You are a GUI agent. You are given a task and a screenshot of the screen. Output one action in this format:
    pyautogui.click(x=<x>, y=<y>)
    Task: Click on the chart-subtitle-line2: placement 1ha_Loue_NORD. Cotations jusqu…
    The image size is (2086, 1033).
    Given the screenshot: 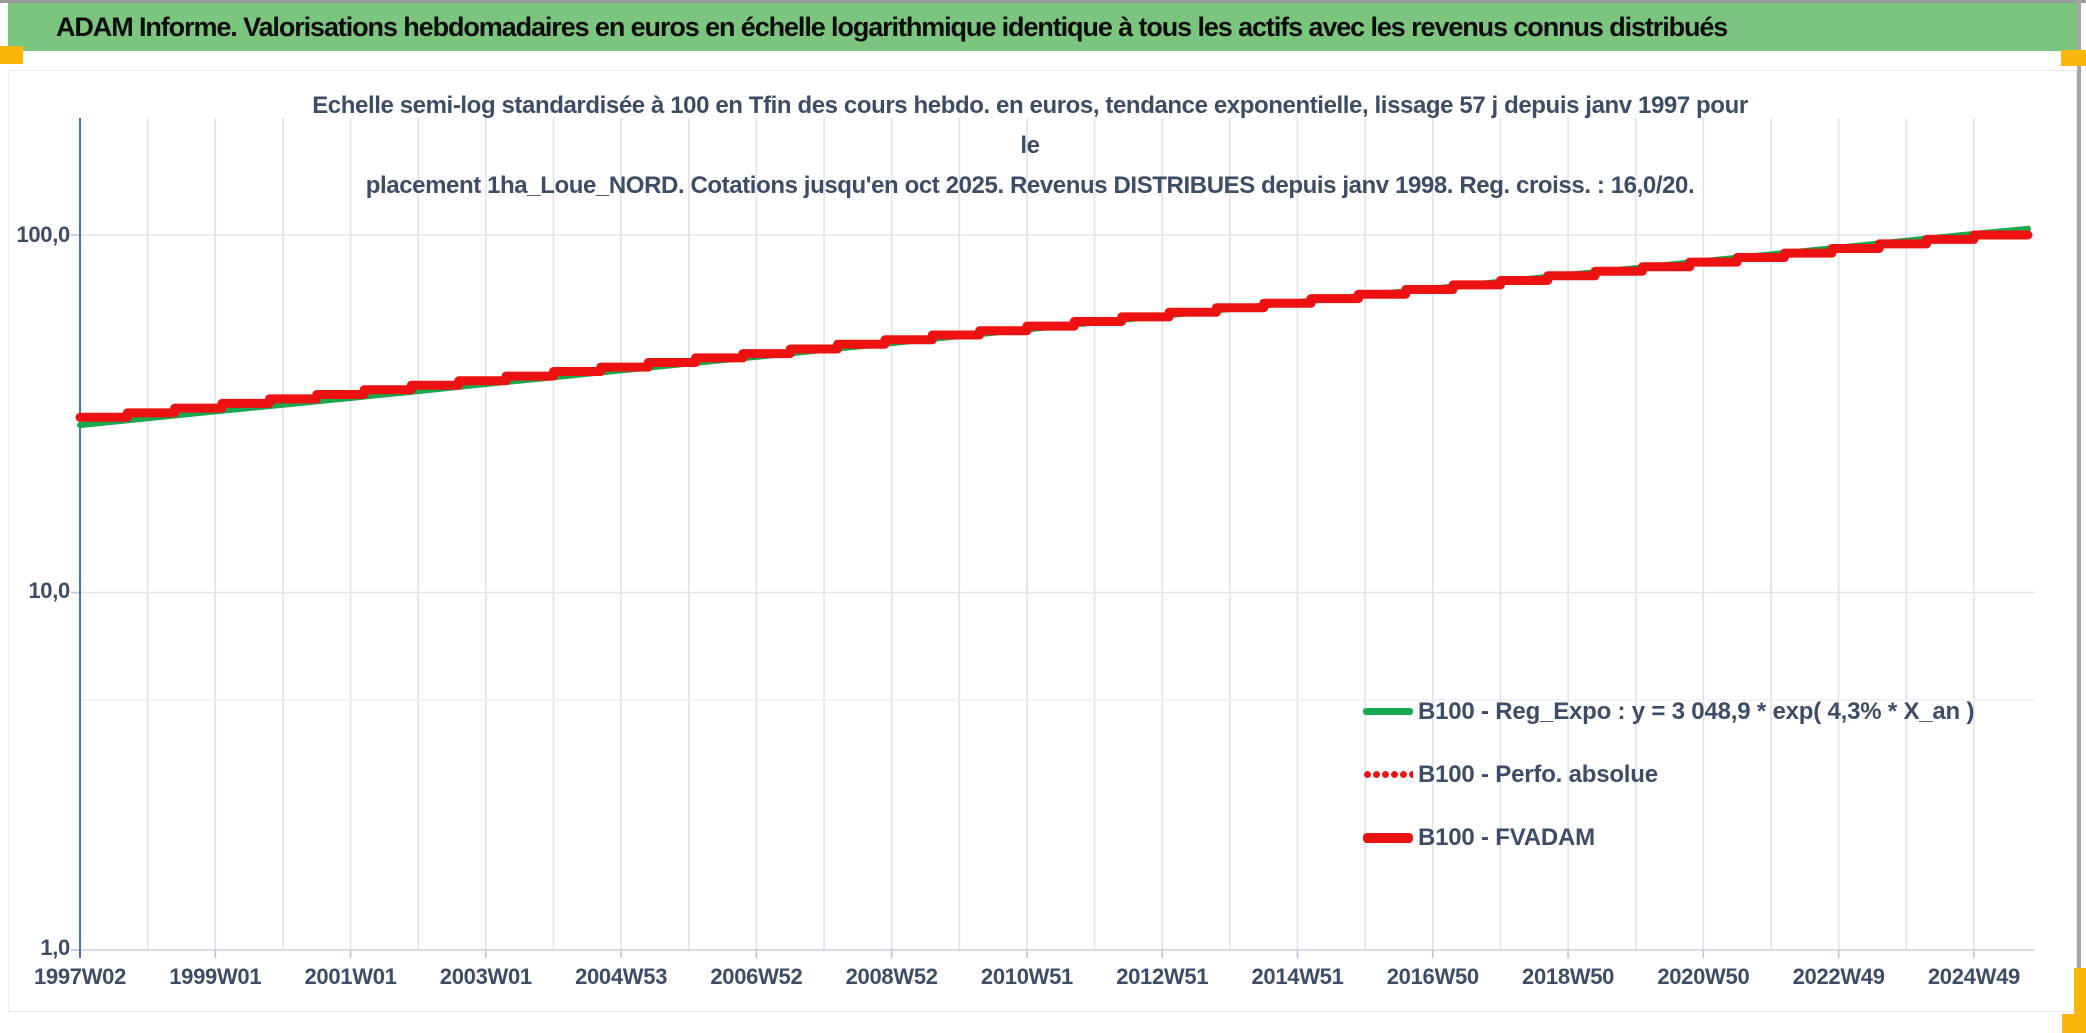 What is the action you would take?
    pyautogui.click(x=1030, y=185)
    